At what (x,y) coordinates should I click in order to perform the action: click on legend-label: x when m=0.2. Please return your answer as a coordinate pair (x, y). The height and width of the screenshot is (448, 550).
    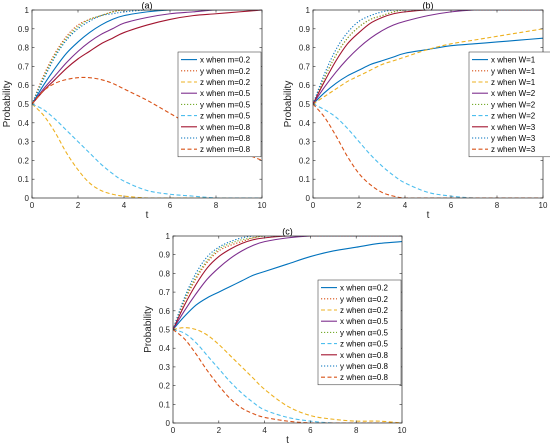
    Looking at the image, I should click on (225, 60).